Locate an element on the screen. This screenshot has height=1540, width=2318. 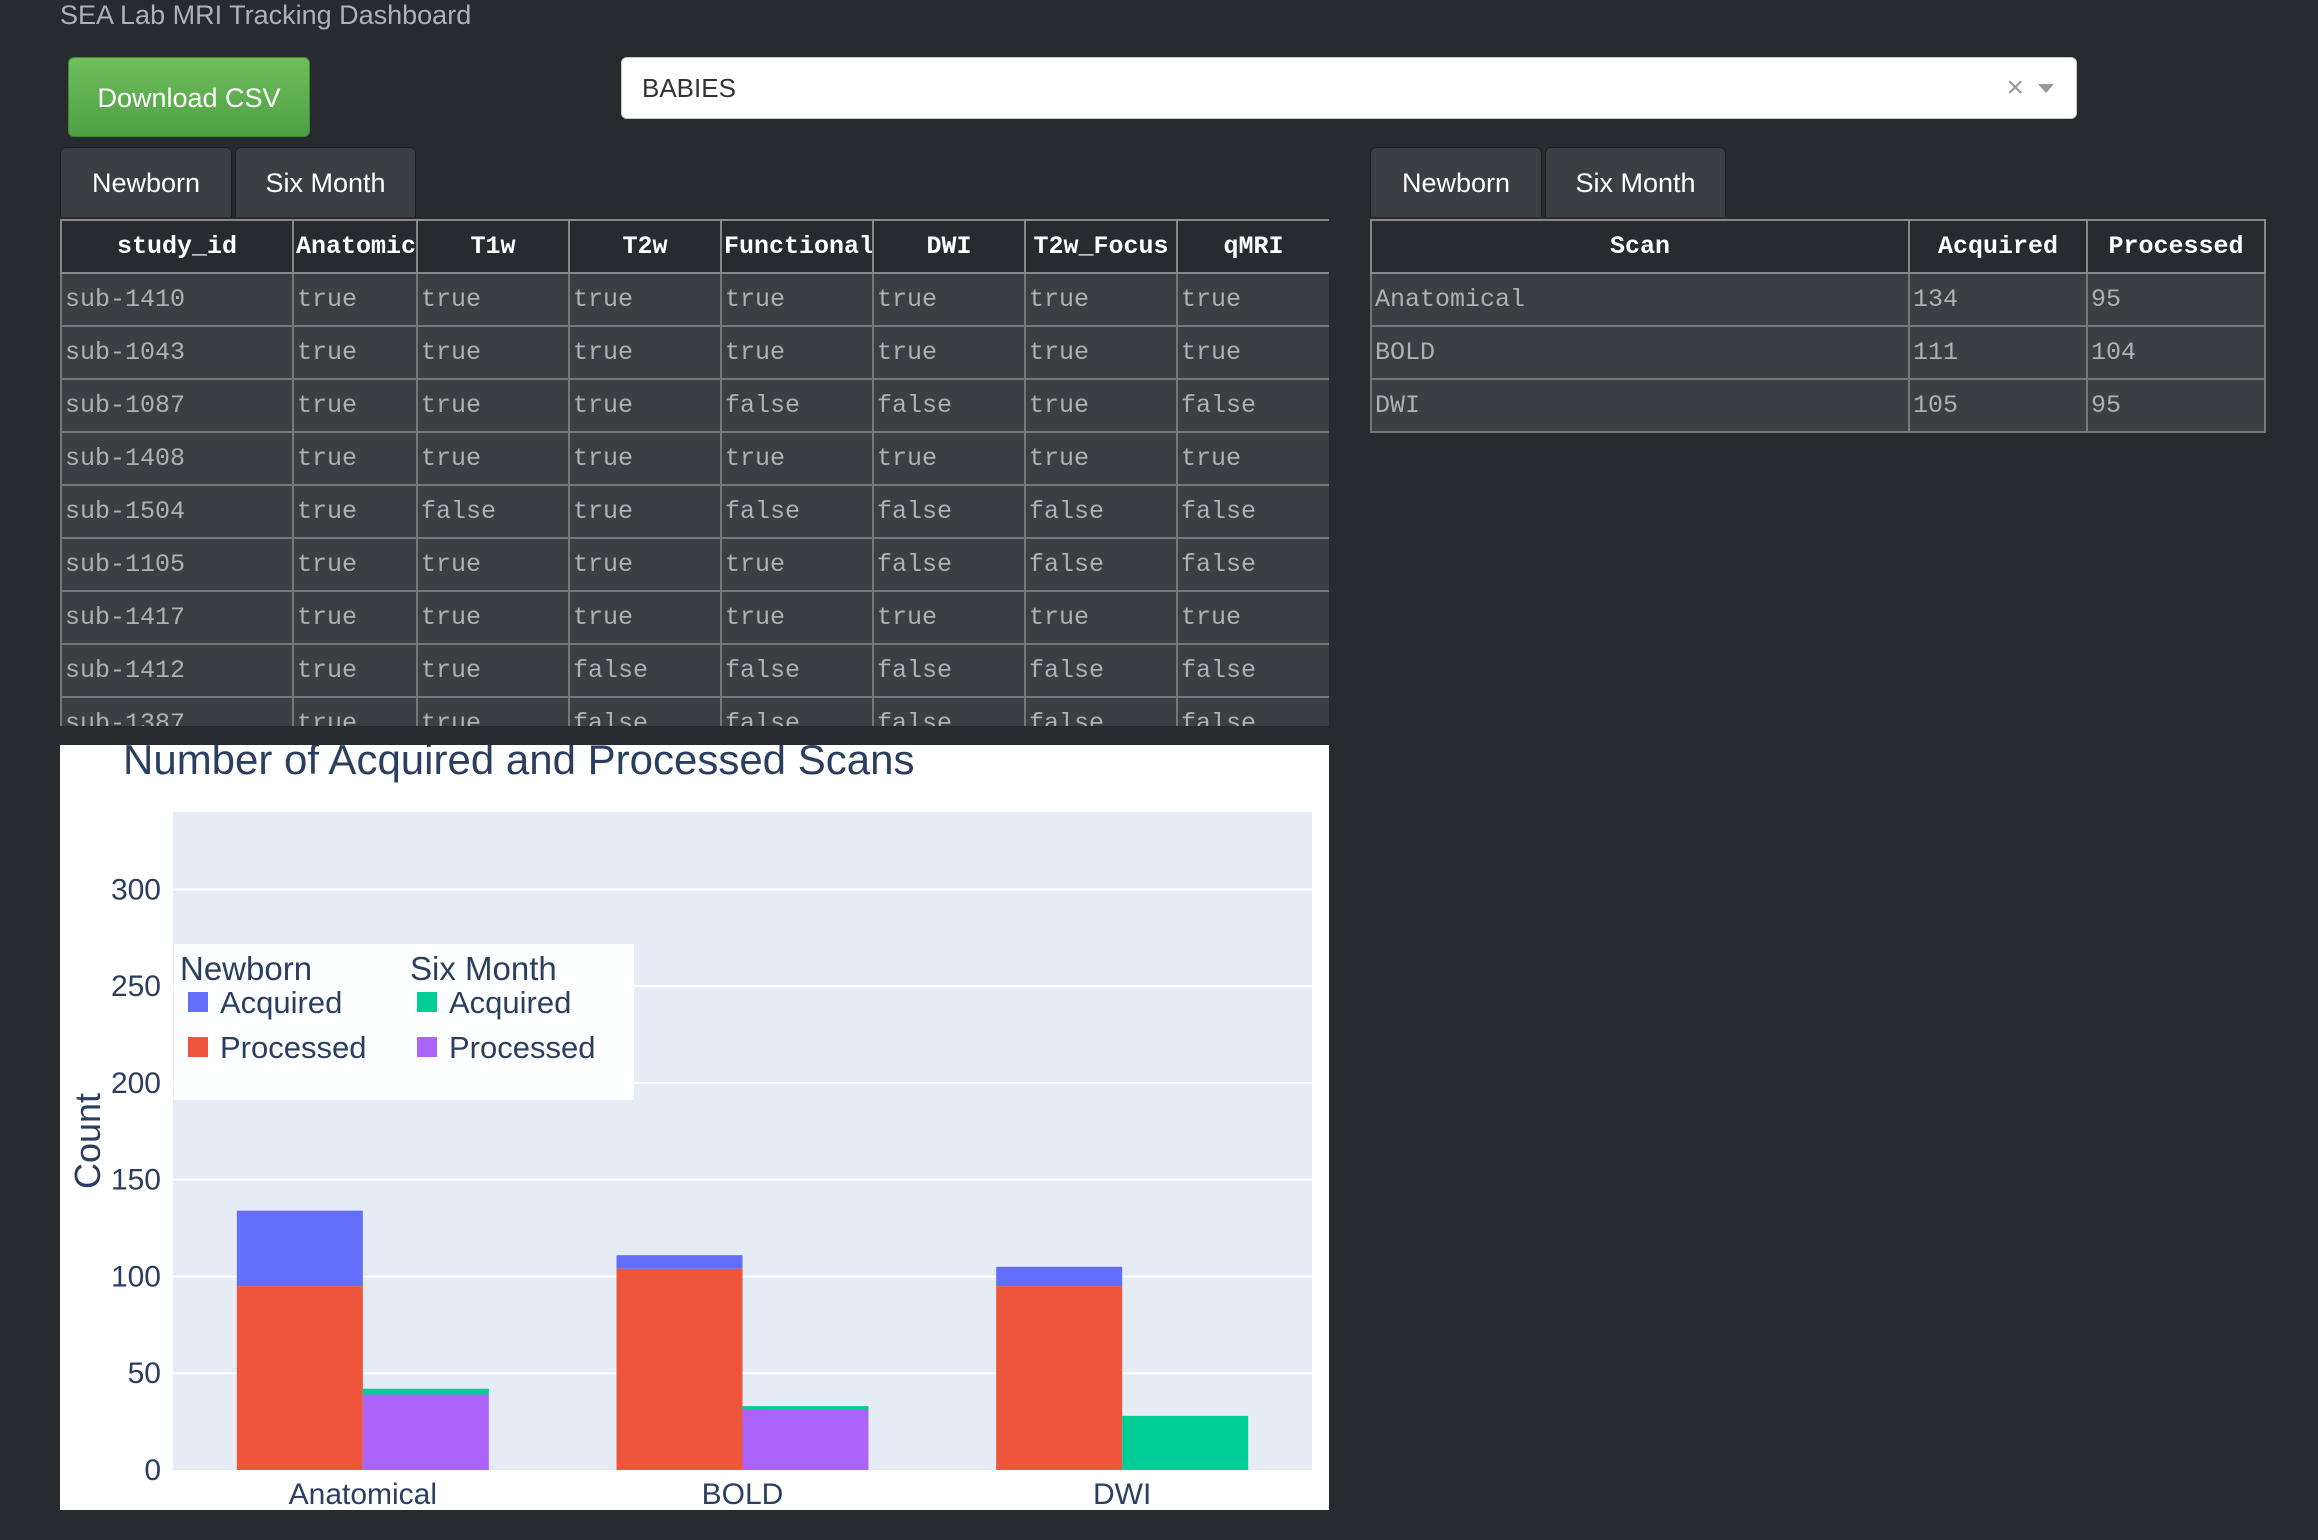
subject-table-header-7: qMRI is located at coordinates (1252, 246).